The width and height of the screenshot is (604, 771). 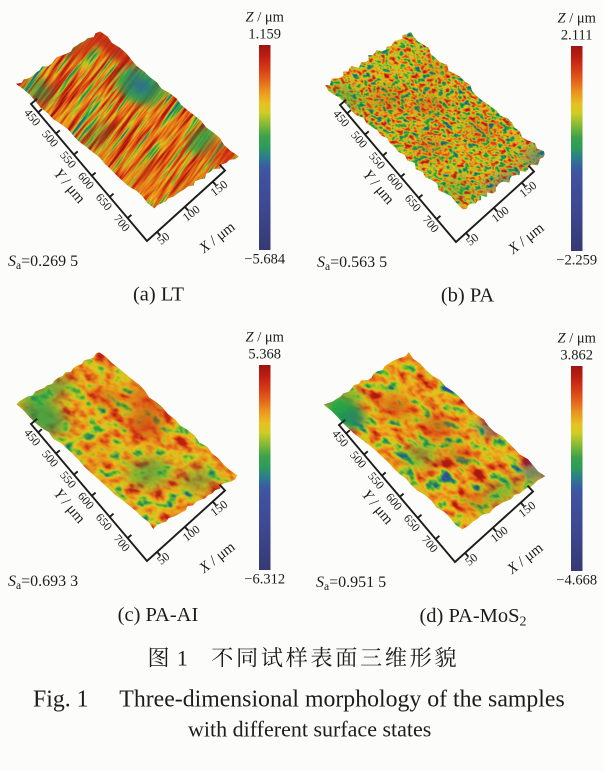 What do you see at coordinates (576, 356) in the screenshot?
I see `svg-text: 3.862` at bounding box center [576, 356].